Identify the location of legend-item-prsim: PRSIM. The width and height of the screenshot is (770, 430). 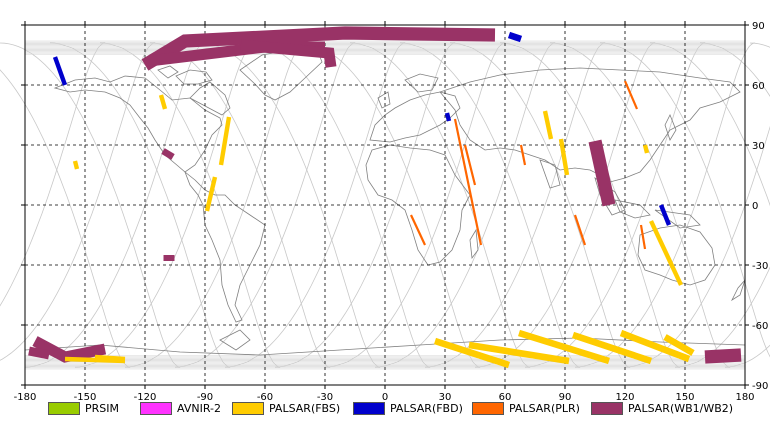
(83, 408).